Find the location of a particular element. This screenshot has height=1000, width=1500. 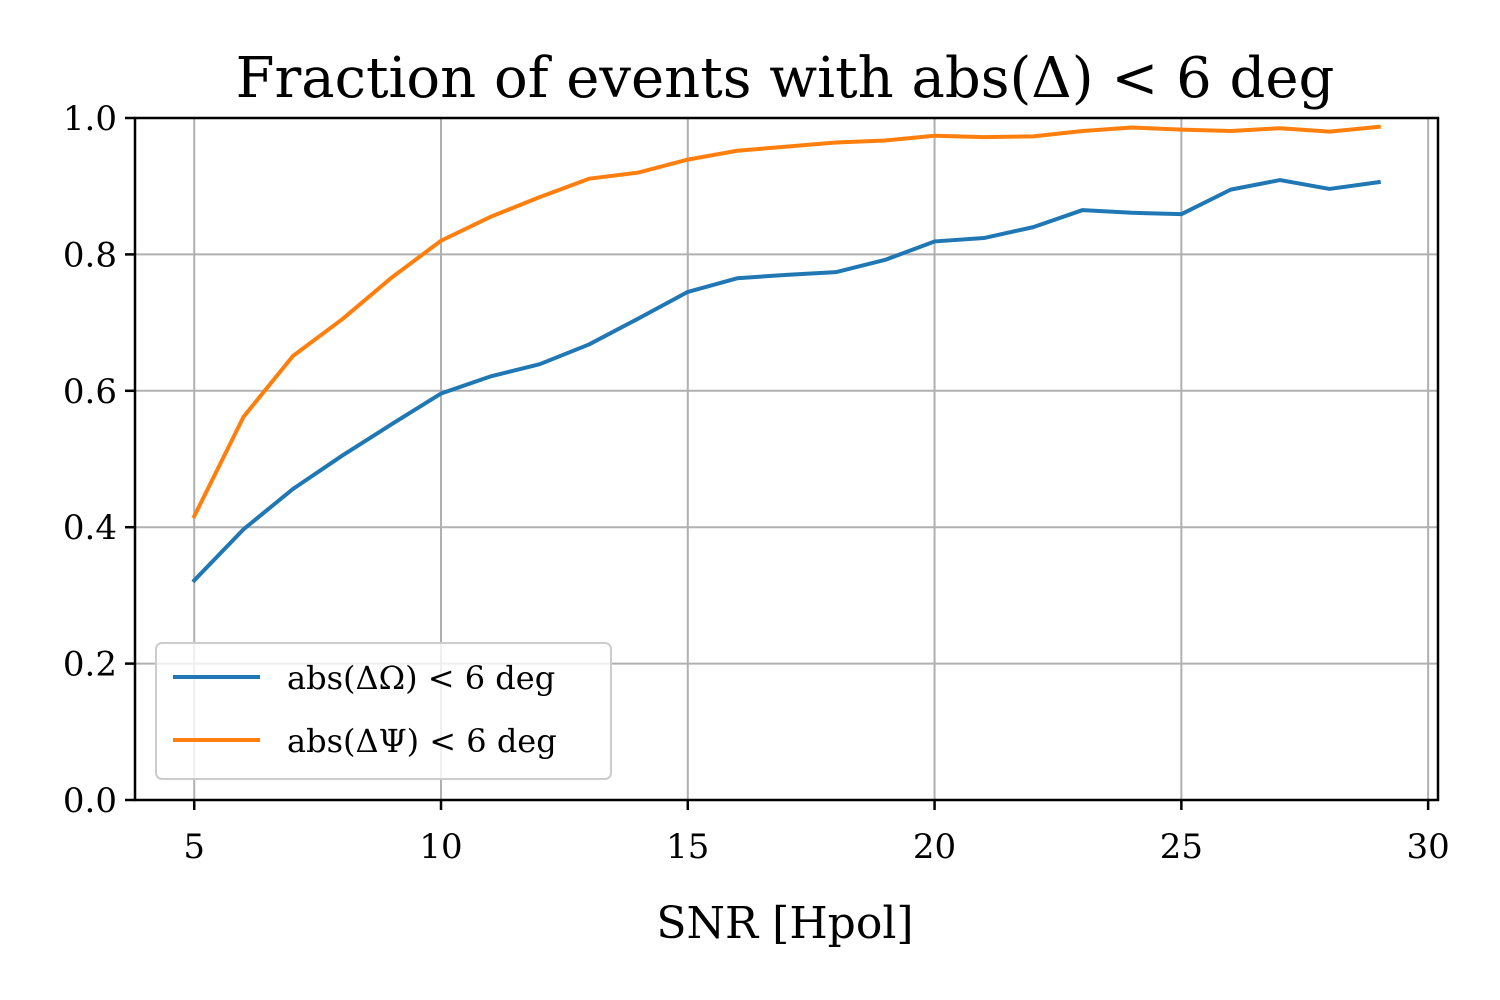

x-tick-label: 5 is located at coordinates (194, 847).